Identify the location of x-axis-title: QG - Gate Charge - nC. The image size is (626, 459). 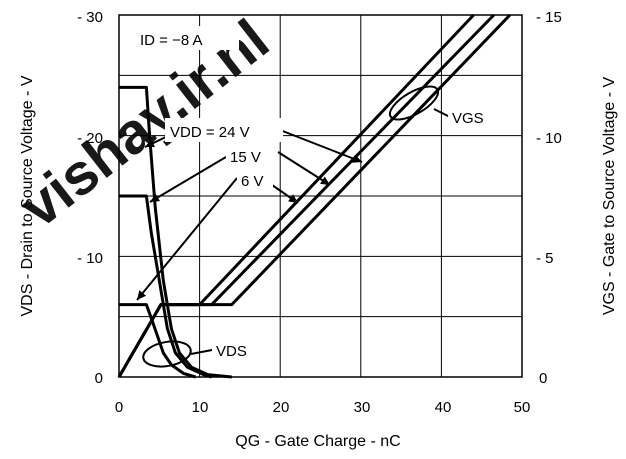
(317, 441).